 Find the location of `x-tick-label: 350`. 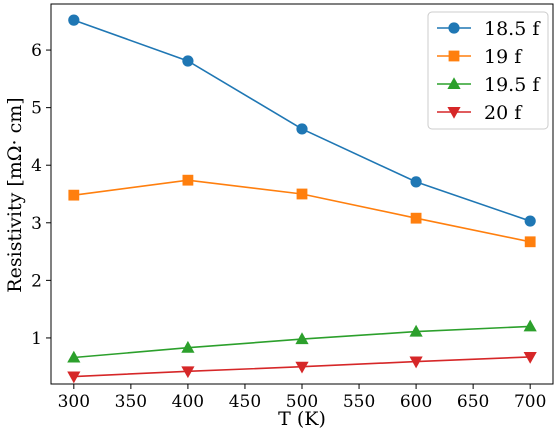

x-tick-label: 350 is located at coordinates (131, 402).